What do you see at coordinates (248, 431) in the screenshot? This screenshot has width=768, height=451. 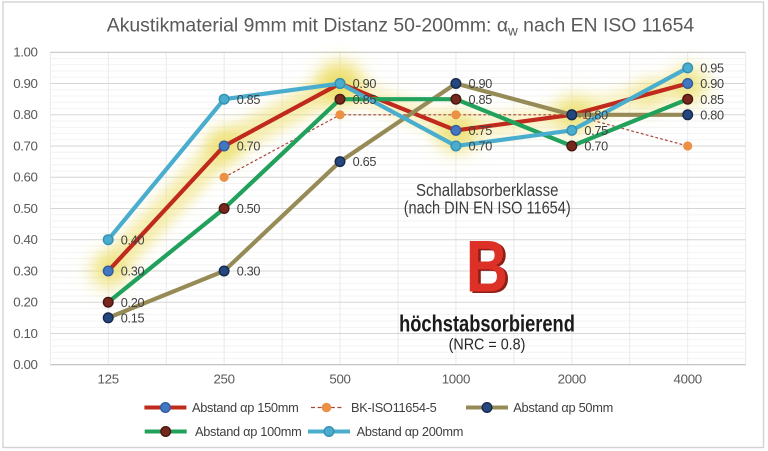 I see `svg-text: Abstand αp 100mm` at bounding box center [248, 431].